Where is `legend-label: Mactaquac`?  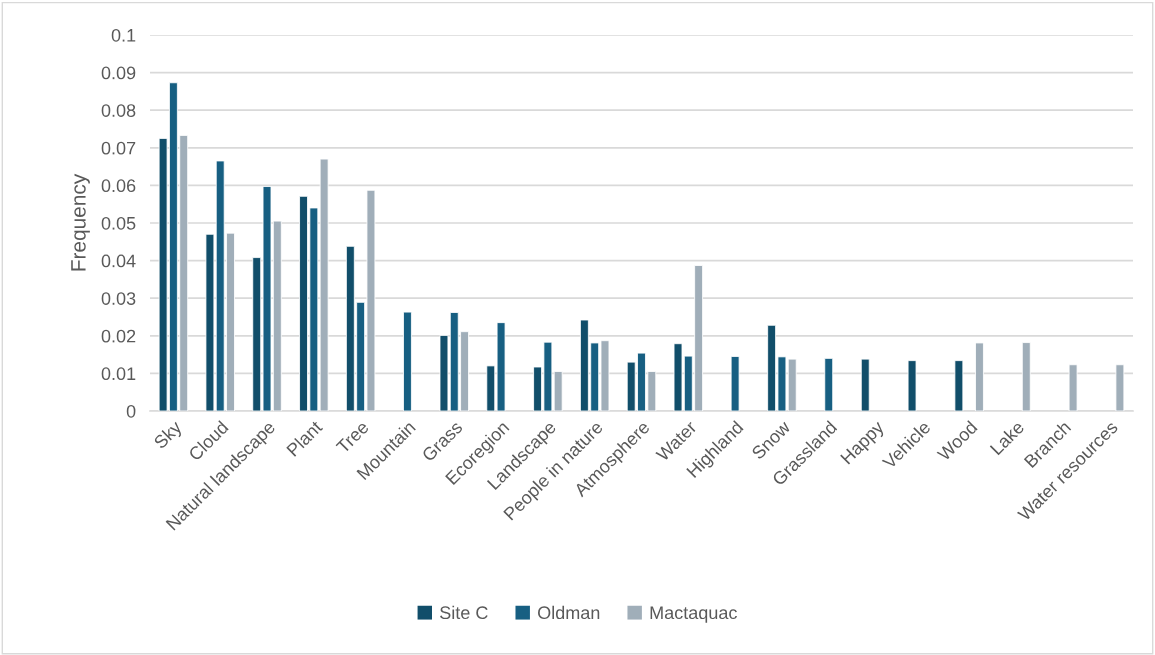
legend-label: Mactaquac is located at coordinates (693, 614).